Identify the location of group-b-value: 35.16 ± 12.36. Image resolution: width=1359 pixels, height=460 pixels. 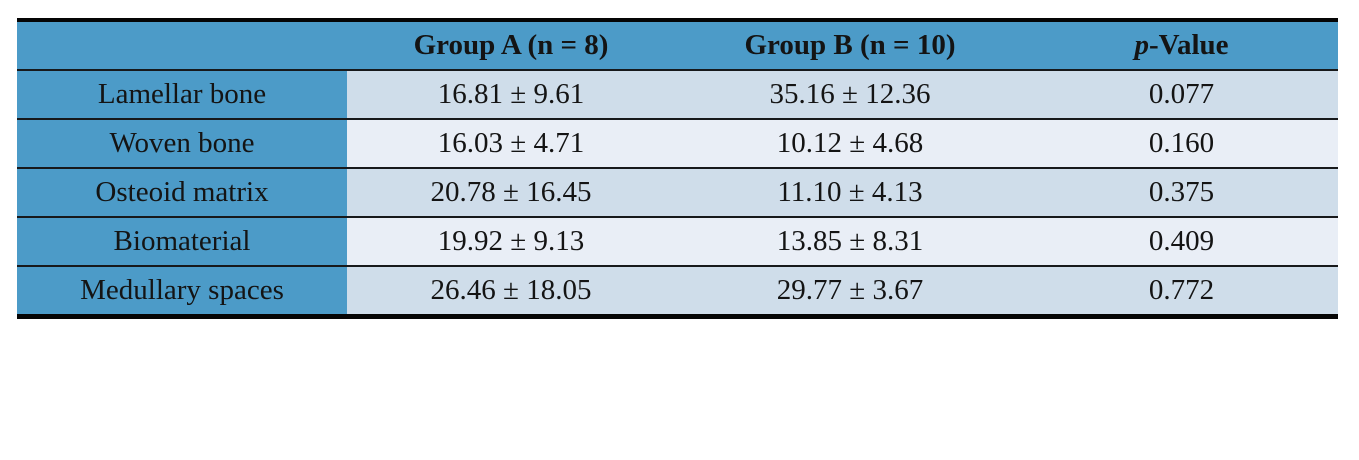
(850, 94).